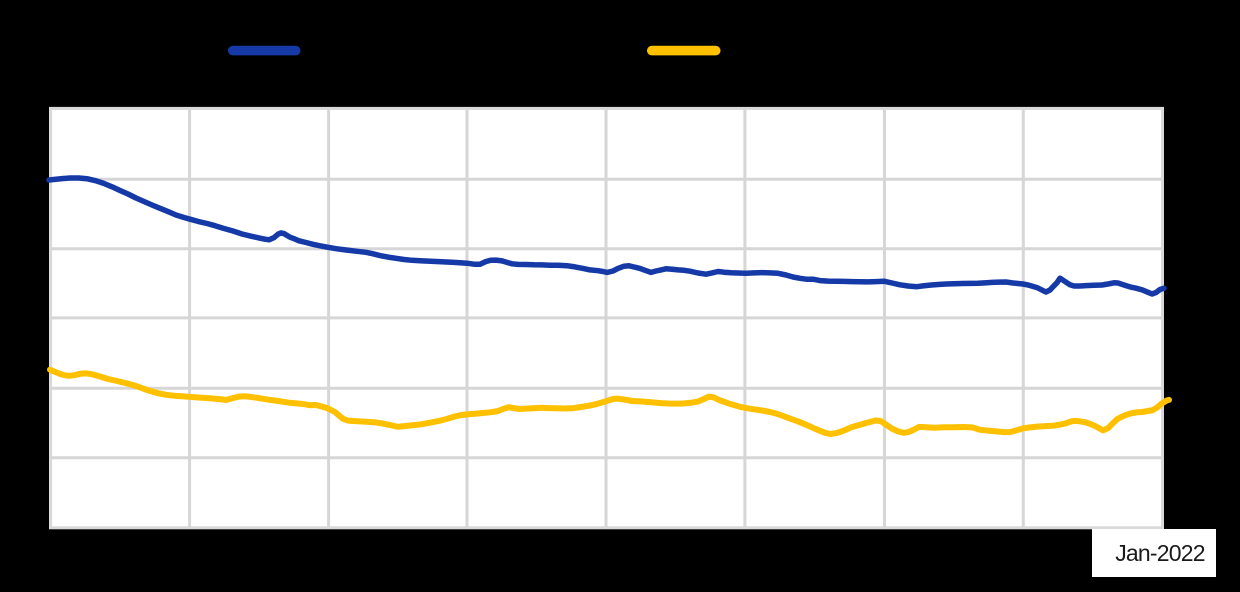  Describe the element at coordinates (1160, 553) in the screenshot. I see `svg-text: Jan-2022` at that location.